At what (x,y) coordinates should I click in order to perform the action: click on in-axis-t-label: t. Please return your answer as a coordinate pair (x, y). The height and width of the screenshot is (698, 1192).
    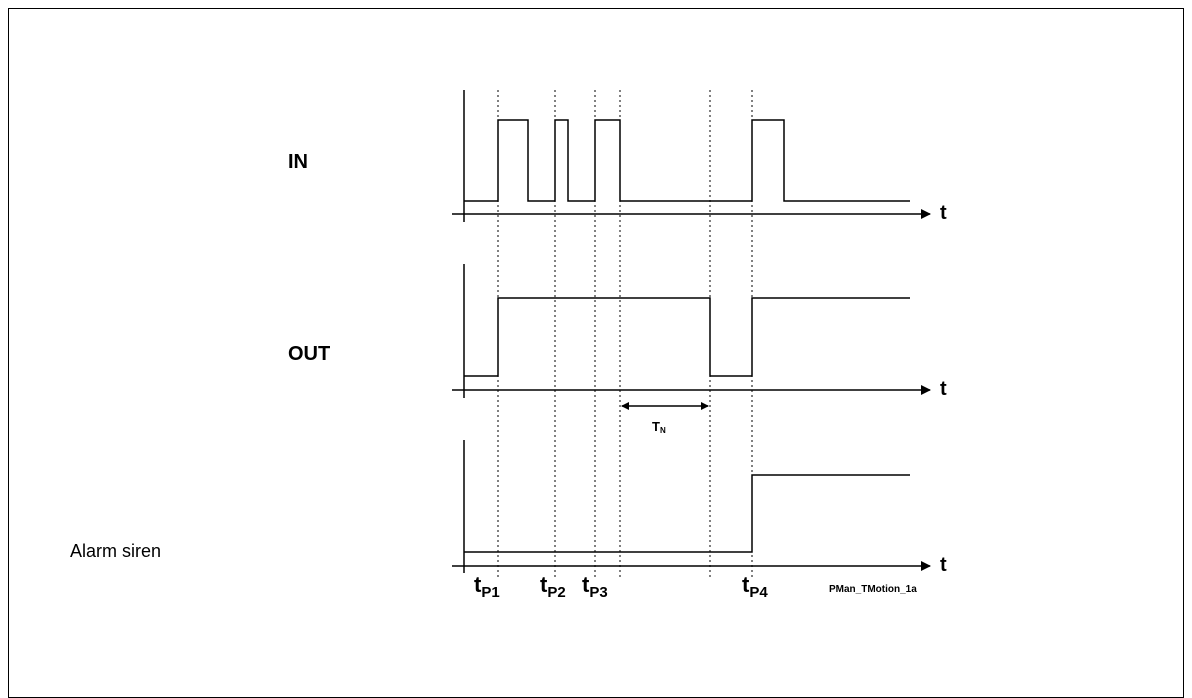
    Looking at the image, I should click on (943, 213).